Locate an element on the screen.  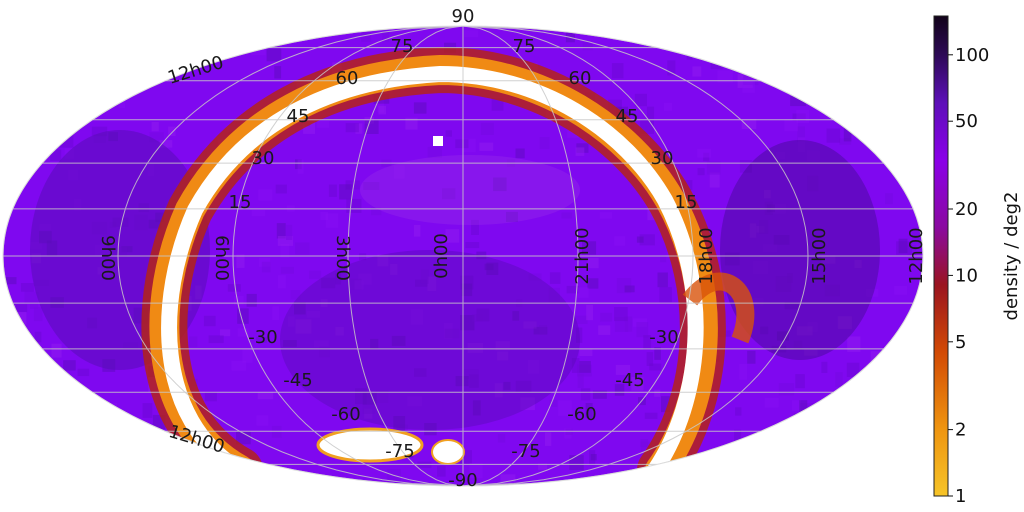
dec-label: -45 is located at coordinates (629, 380).